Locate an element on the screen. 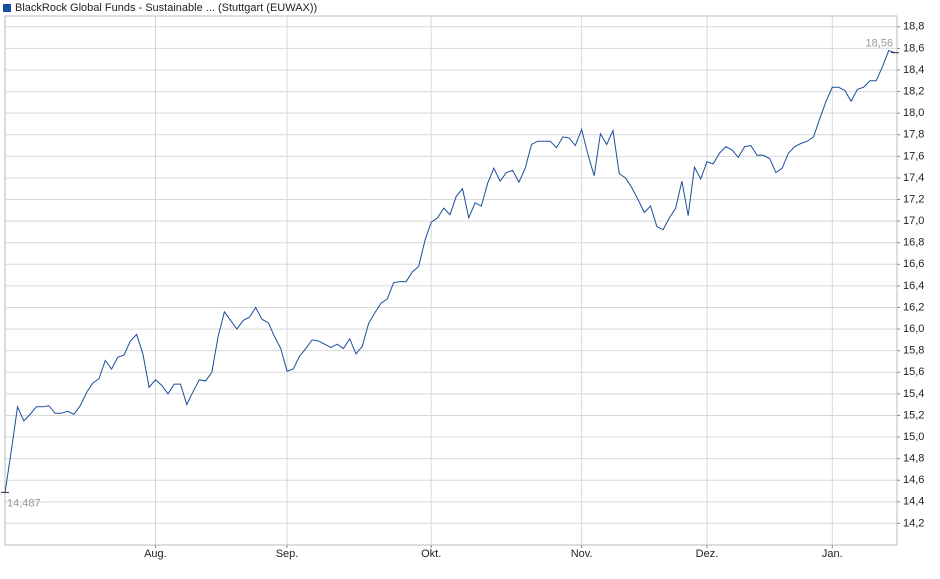 The image size is (940, 579). y-tick-label: 17,2 is located at coordinates (913, 199).